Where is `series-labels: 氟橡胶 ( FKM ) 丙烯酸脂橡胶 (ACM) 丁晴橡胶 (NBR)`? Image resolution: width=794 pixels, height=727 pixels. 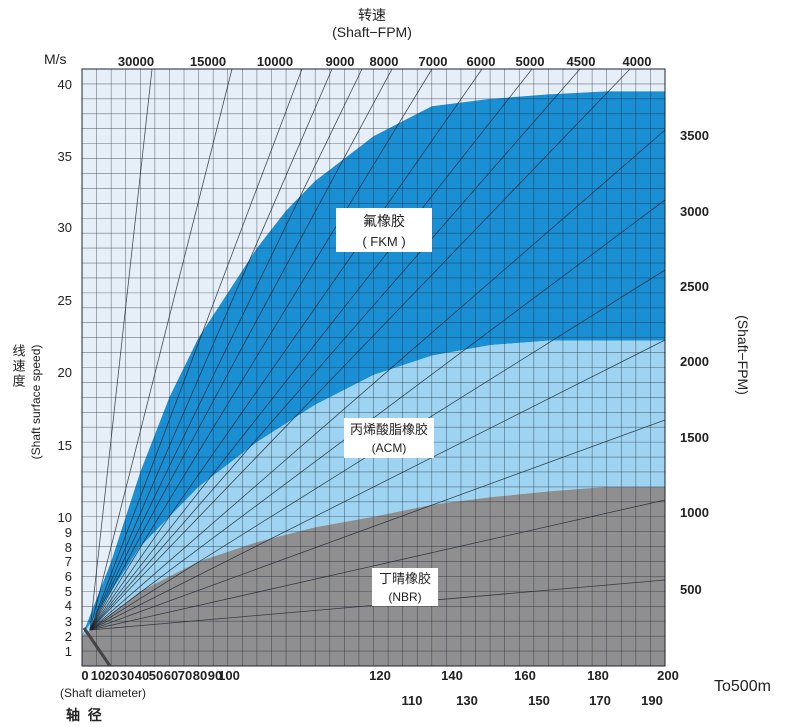 series-labels: 氟橡胶 ( FKM ) 丙烯酸脂橡胶 (ACM) 丁晴橡胶 (NBR) is located at coordinates (387, 407).